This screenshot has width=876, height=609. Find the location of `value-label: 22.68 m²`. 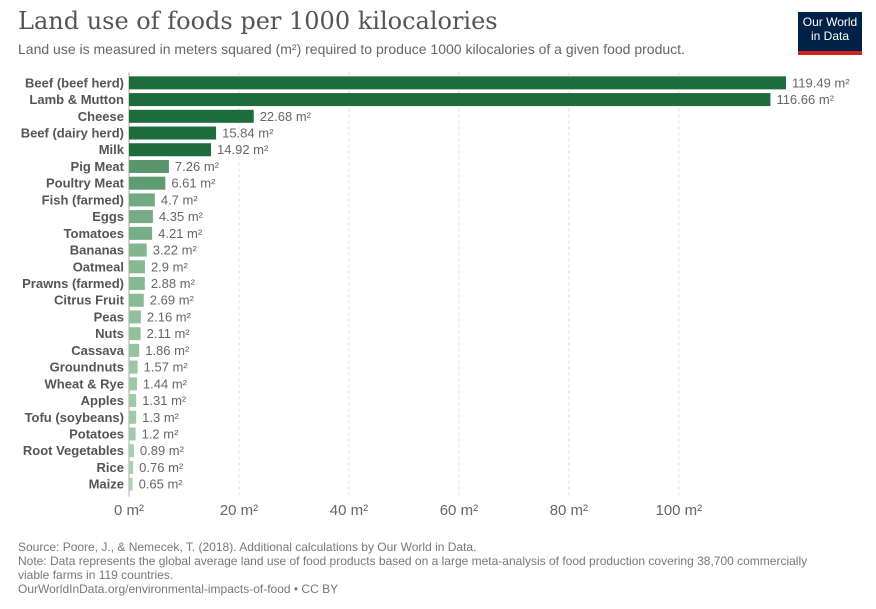

value-label: 22.68 m² is located at coordinates (286, 116).